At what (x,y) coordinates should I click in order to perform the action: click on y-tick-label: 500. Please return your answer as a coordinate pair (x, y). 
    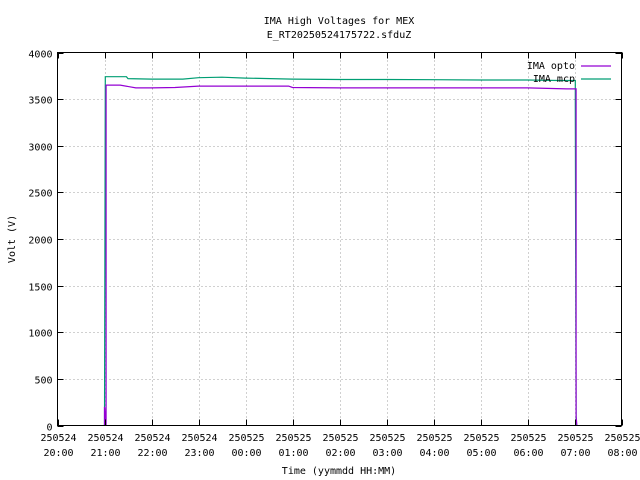
    Looking at the image, I should click on (43, 381).